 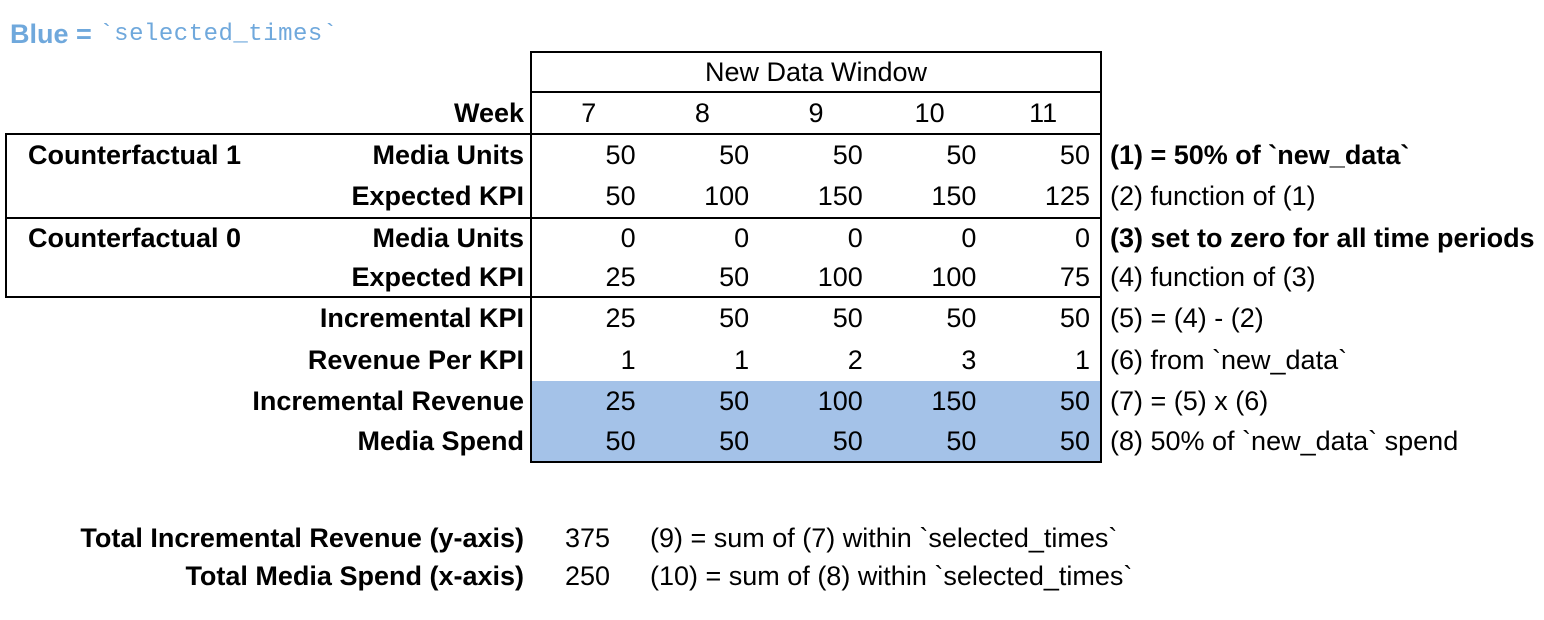 I want to click on total-annotation: (9) = sum of (7) within `selected_times`, so click(x=884, y=537).